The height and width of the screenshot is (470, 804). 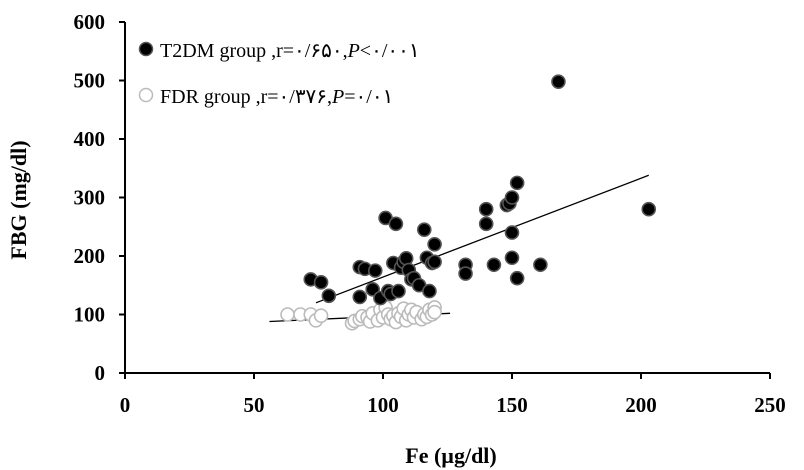 What do you see at coordinates (390, 51) in the screenshot?
I see `legend-p-value-t2dm: <۰/۰۰۱` at bounding box center [390, 51].